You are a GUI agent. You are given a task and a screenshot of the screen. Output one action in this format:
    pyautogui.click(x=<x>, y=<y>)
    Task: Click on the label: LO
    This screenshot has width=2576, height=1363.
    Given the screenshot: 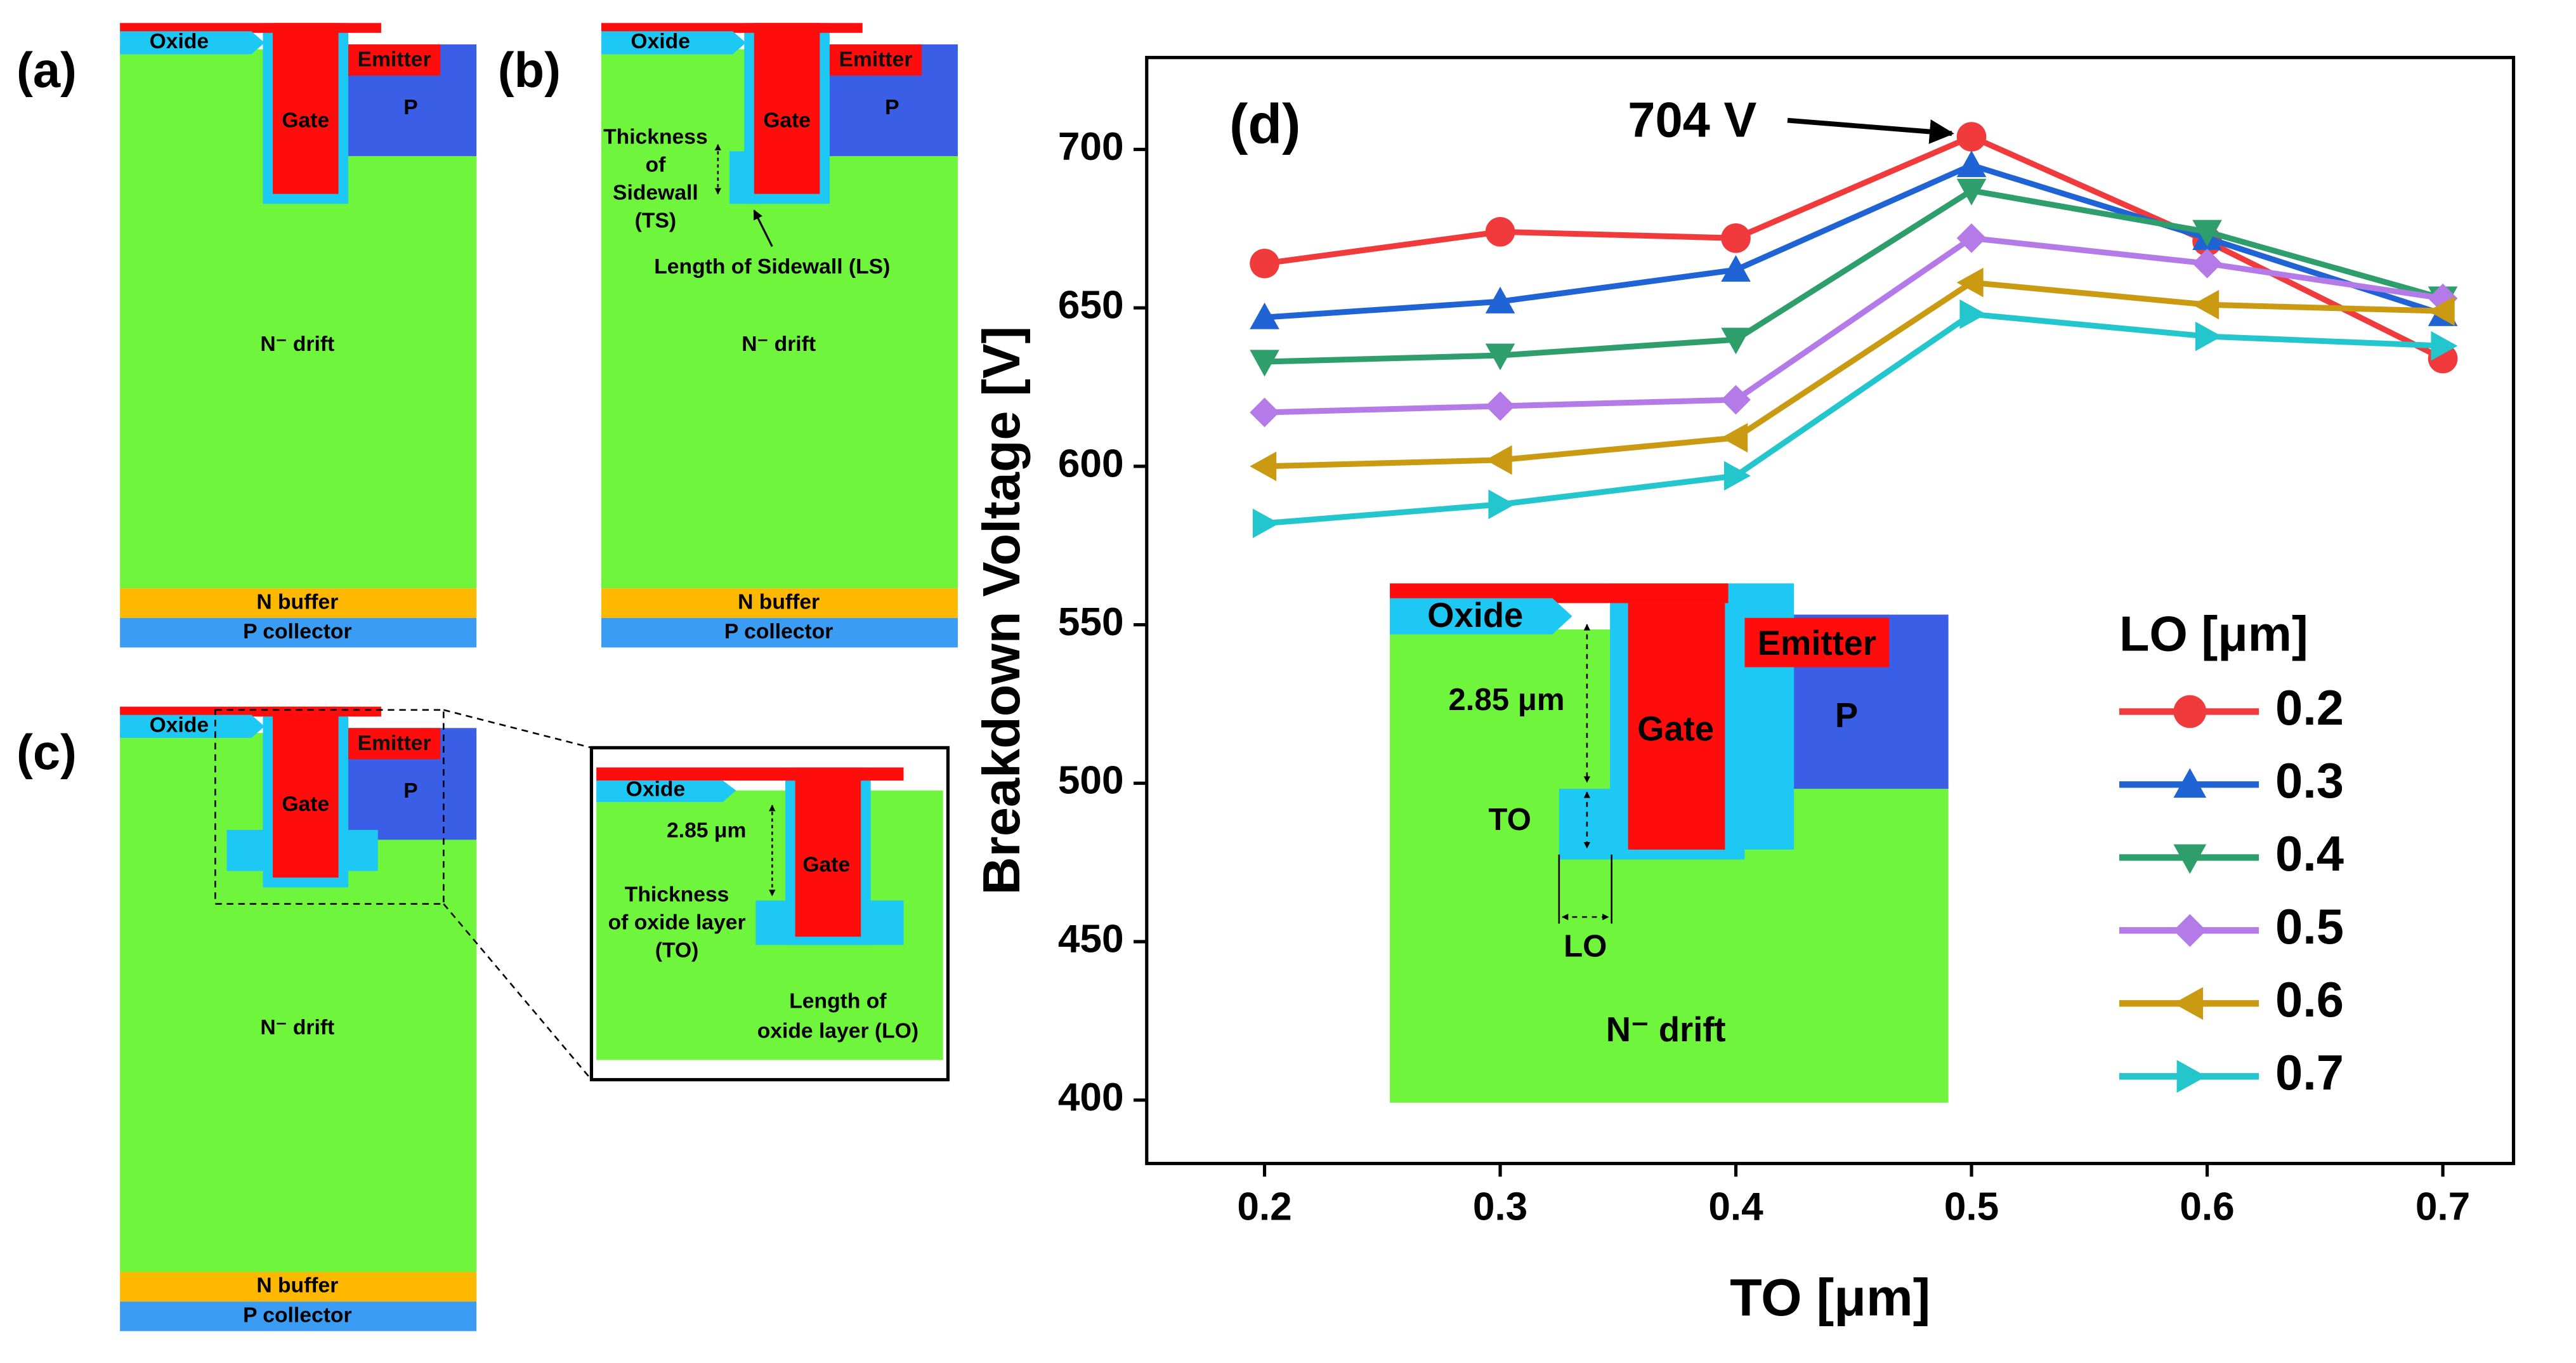 What is the action you would take?
    pyautogui.click(x=1585, y=945)
    